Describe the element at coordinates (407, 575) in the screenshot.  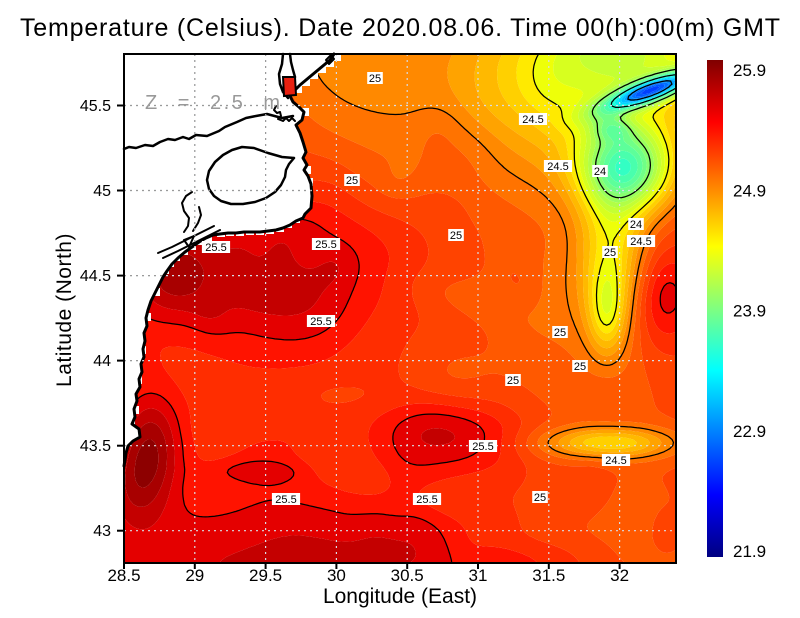
I see `svg-text: 30.5` at that location.